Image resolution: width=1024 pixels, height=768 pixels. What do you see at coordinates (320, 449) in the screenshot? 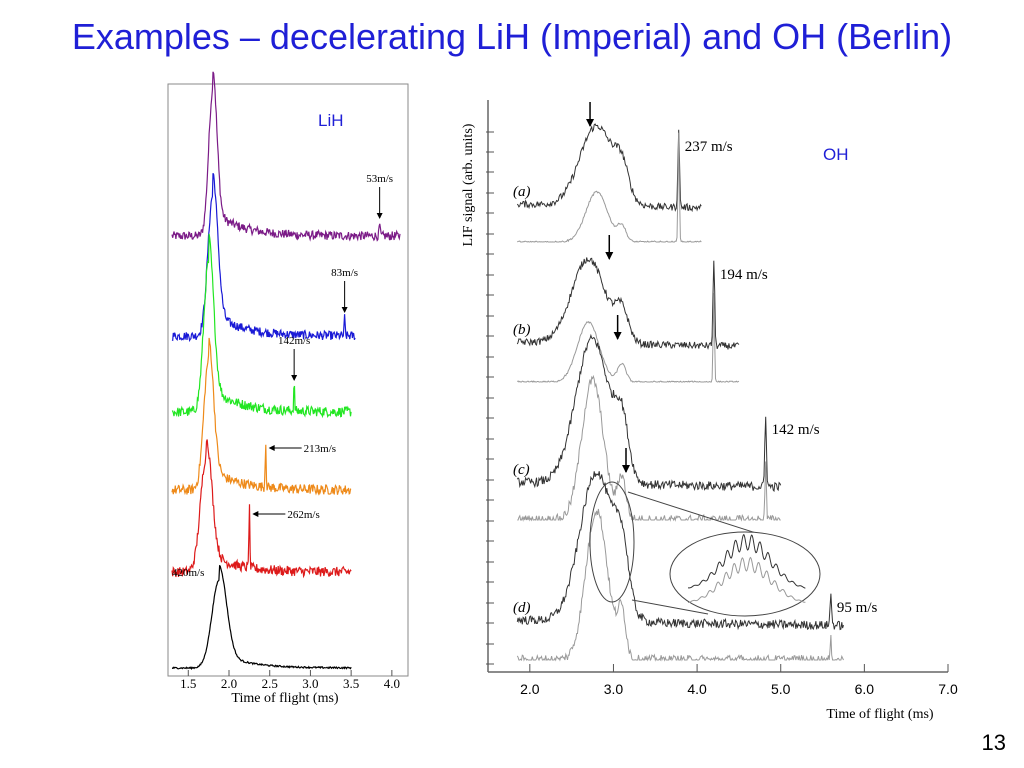
I see `lih-velocity-label: 213m/s` at bounding box center [320, 449].